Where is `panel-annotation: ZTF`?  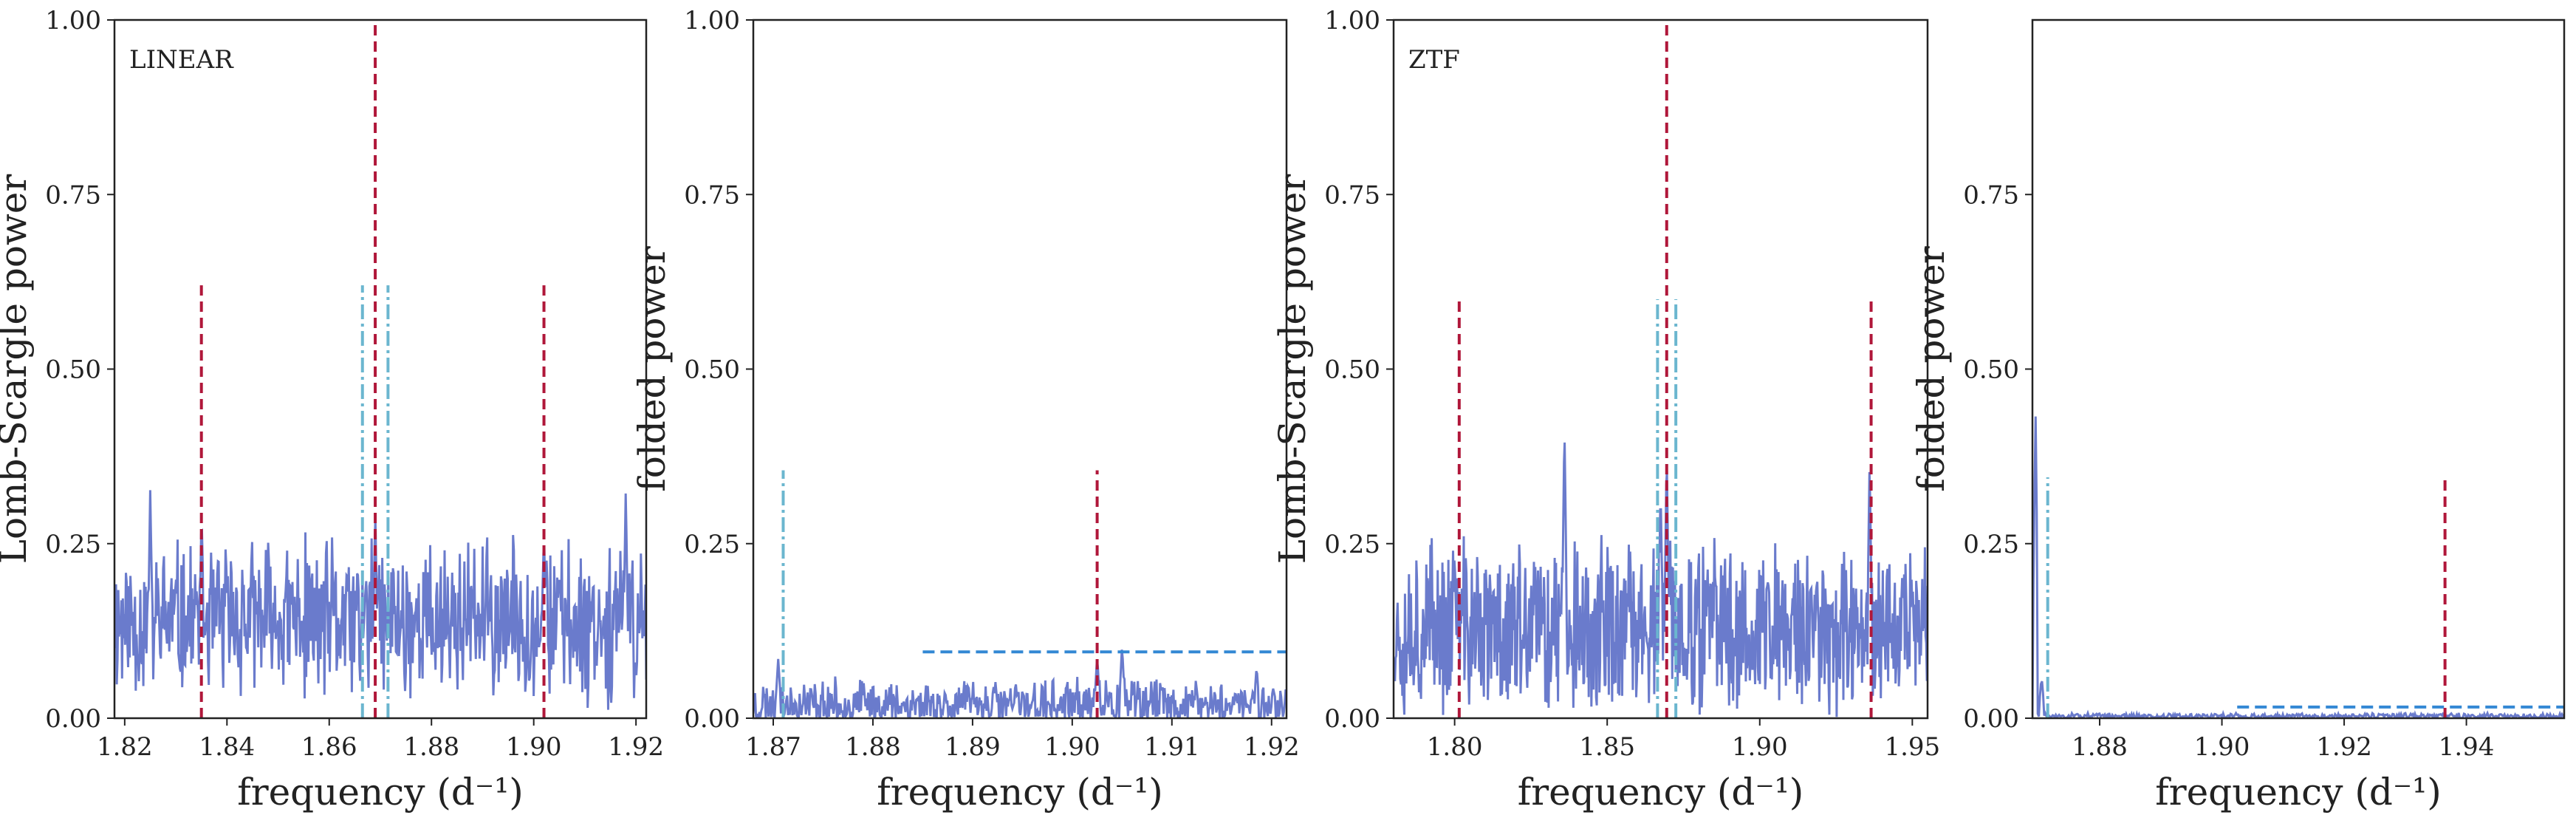 panel-annotation: ZTF is located at coordinates (1434, 60).